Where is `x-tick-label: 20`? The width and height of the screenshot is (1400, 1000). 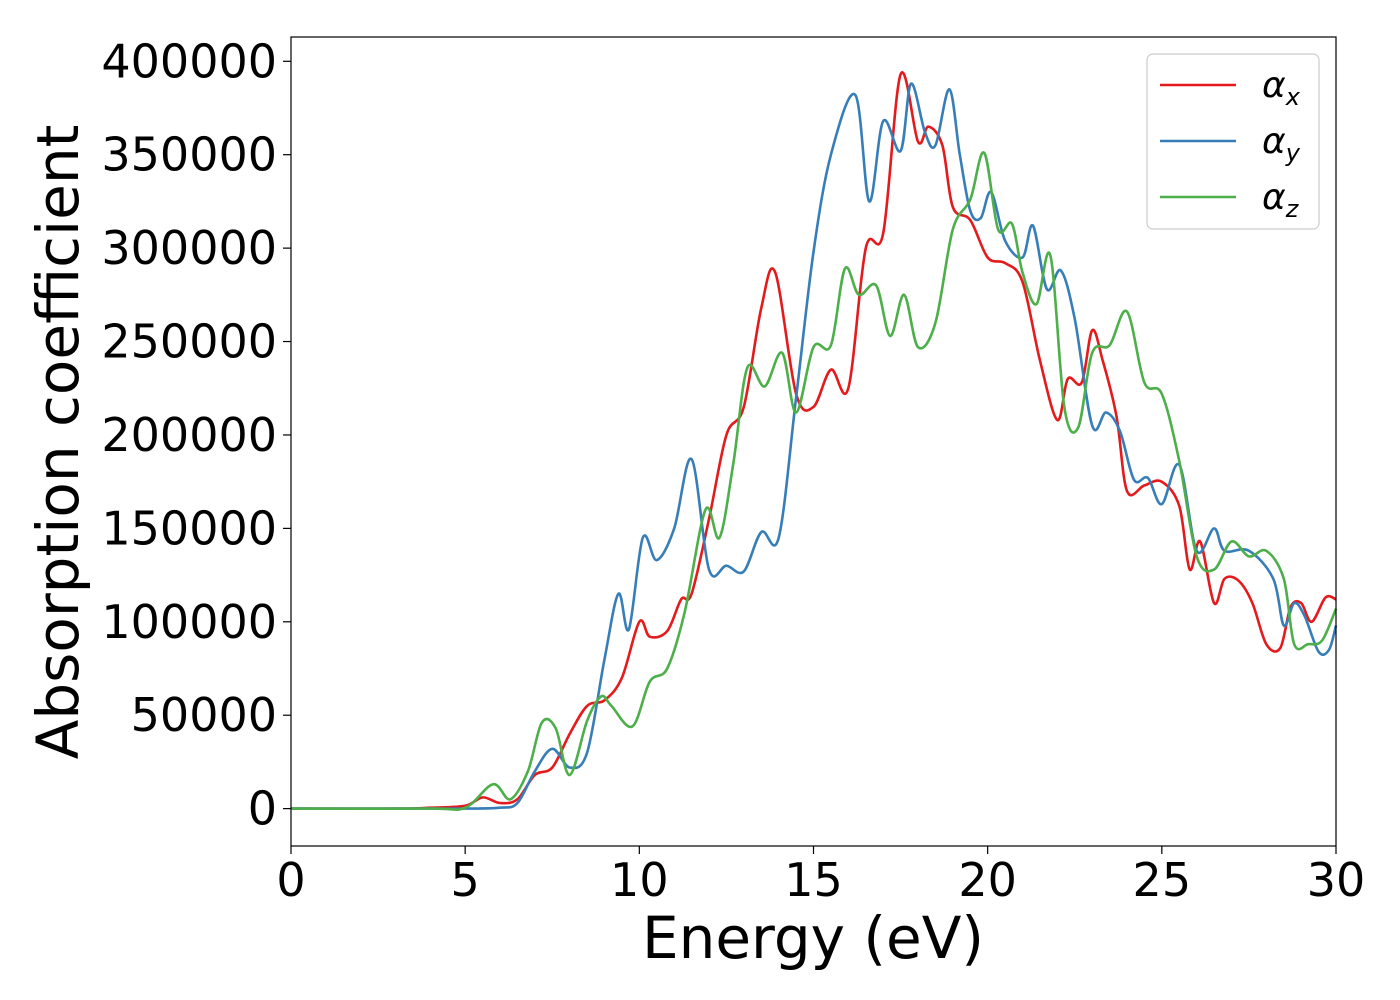 x-tick-label: 20 is located at coordinates (987, 880).